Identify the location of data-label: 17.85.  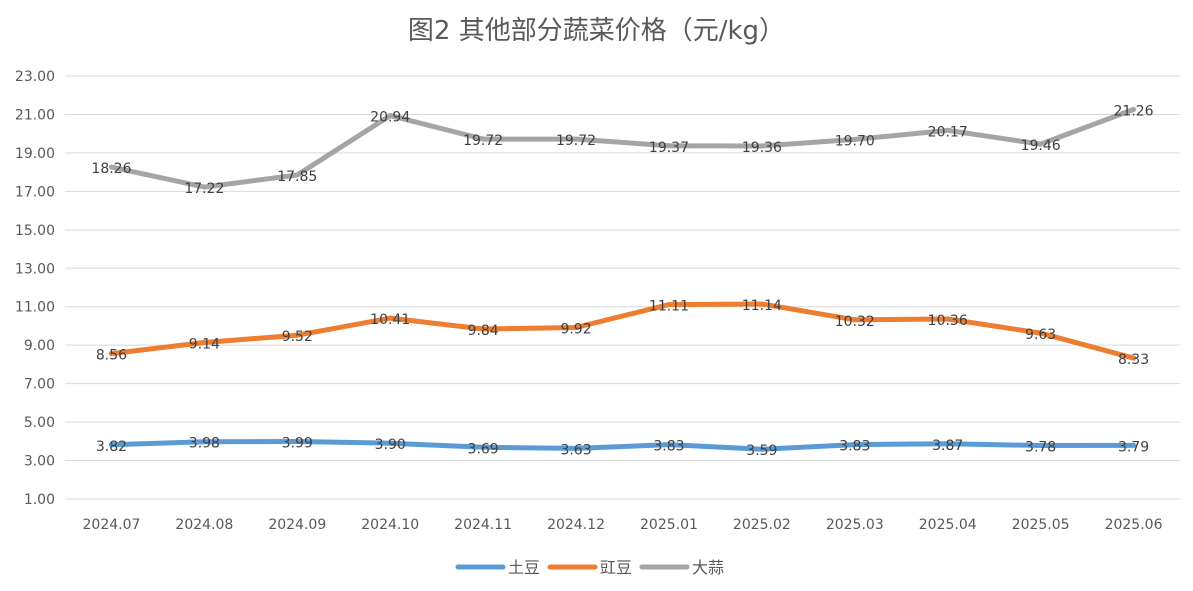
(297, 177).